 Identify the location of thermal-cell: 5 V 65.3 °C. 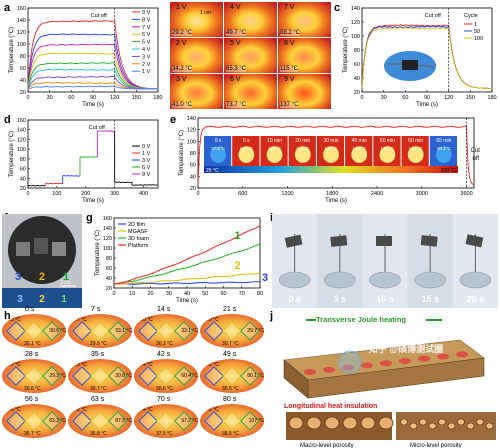
(250, 55).